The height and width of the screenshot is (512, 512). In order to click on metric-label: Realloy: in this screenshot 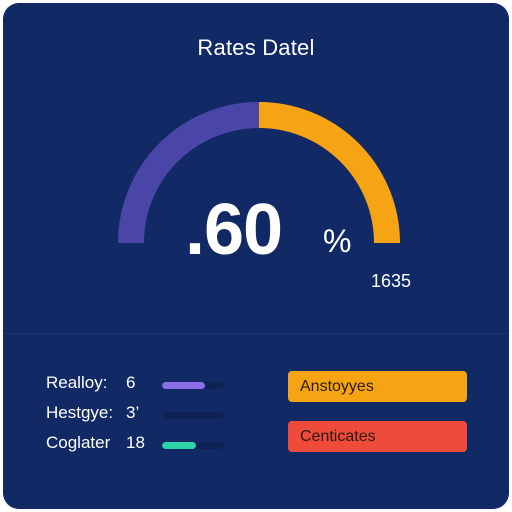, I will do `click(77, 382)`.